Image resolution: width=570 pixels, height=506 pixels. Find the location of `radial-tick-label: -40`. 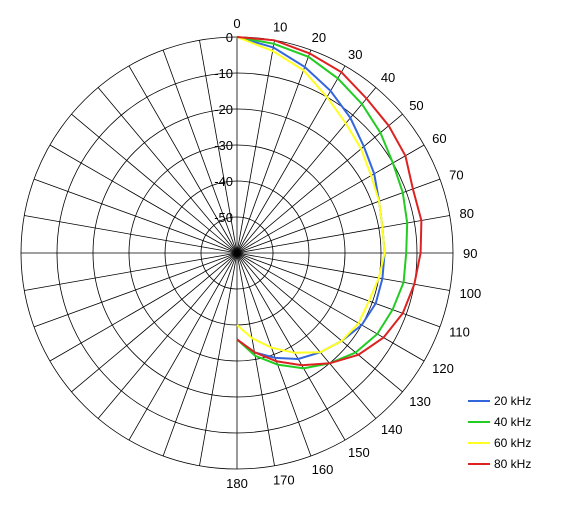

radial-tick-label: -40 is located at coordinates (223, 181).